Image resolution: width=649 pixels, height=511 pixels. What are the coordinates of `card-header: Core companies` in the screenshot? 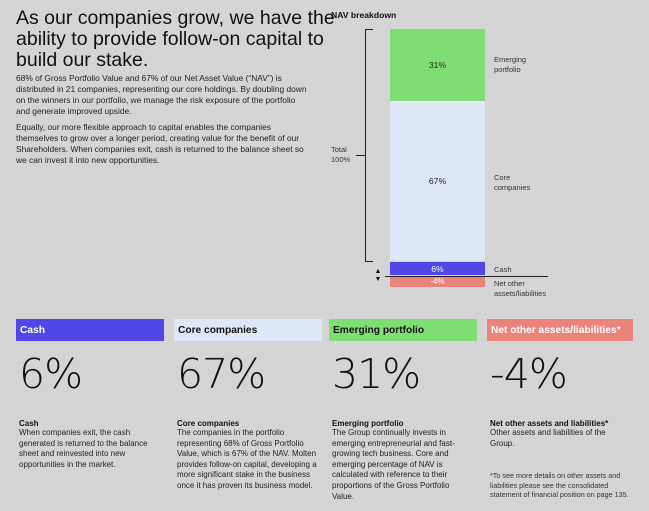 It's located at (248, 330).